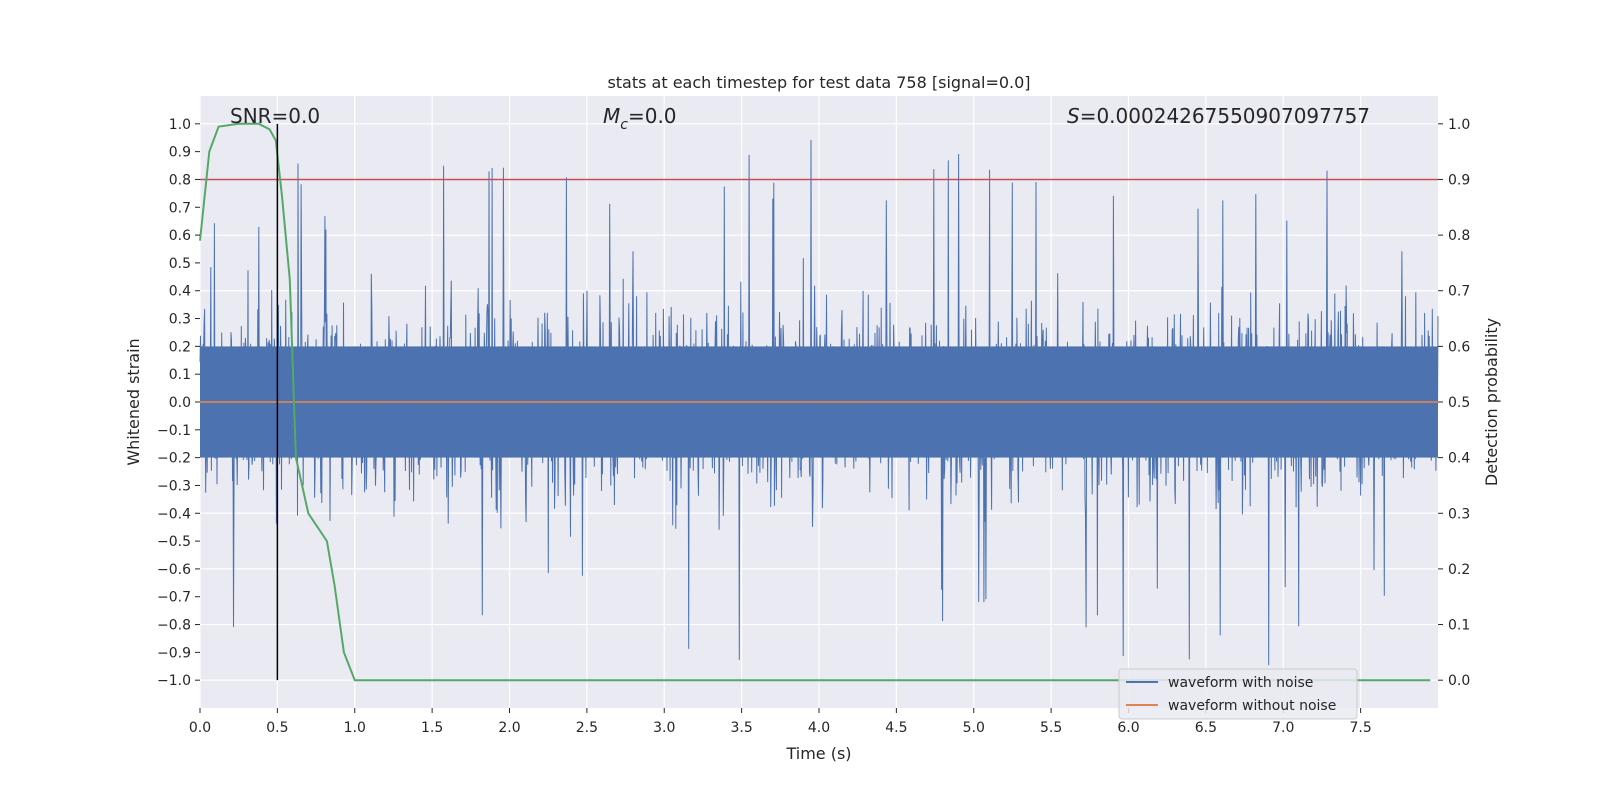 The image size is (1600, 800). I want to click on x-tick-label: 5.5, so click(1051, 728).